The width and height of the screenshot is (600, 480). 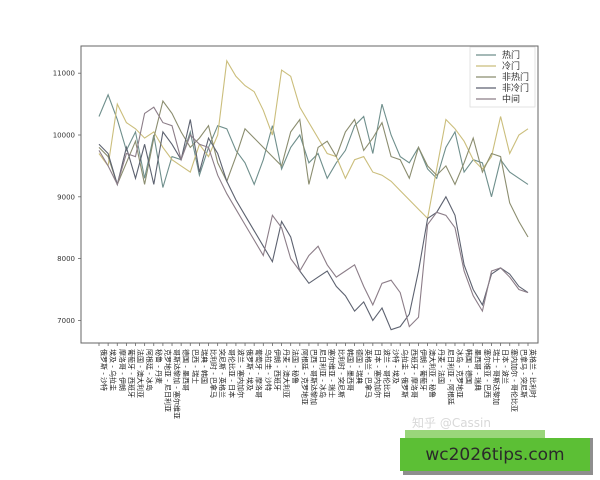 What do you see at coordinates (66, 259) in the screenshot?
I see `y-tick-label: 8000` at bounding box center [66, 259].